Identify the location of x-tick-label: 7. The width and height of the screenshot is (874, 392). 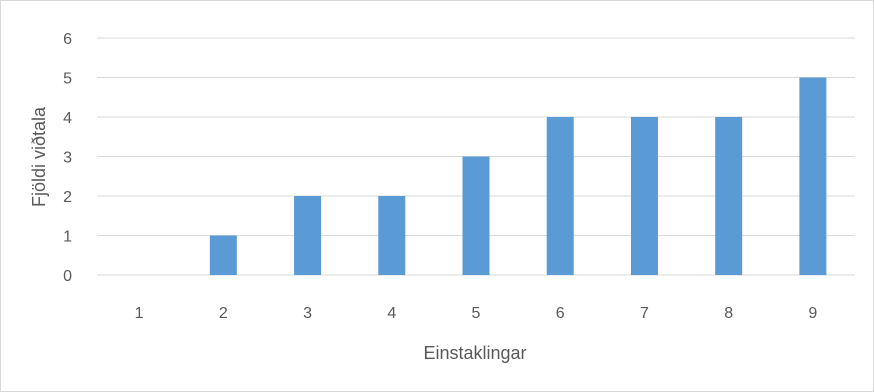
(644, 313).